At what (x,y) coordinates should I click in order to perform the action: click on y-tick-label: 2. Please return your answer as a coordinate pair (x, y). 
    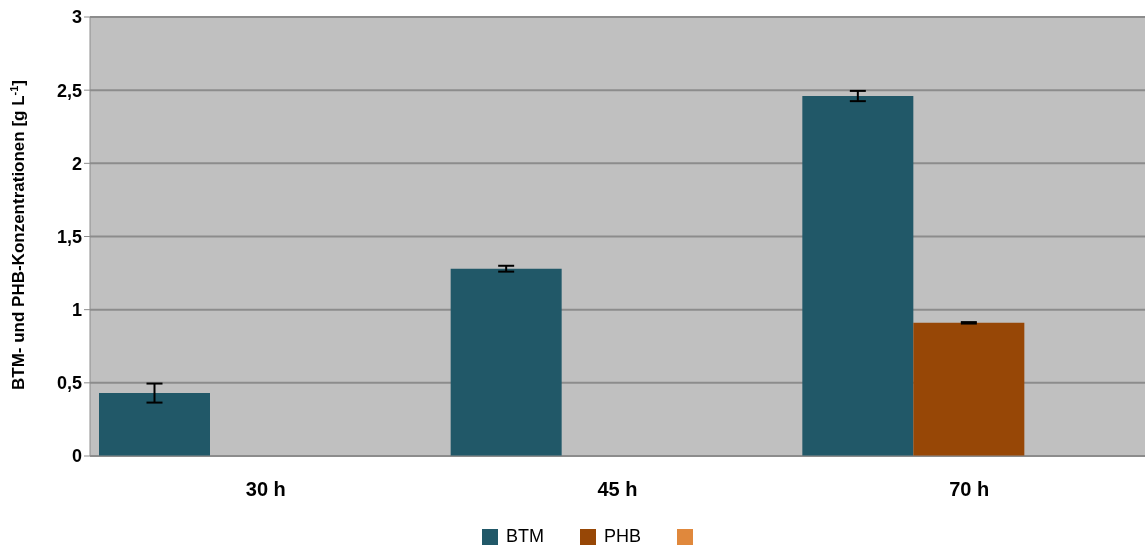
    Looking at the image, I should click on (76, 163).